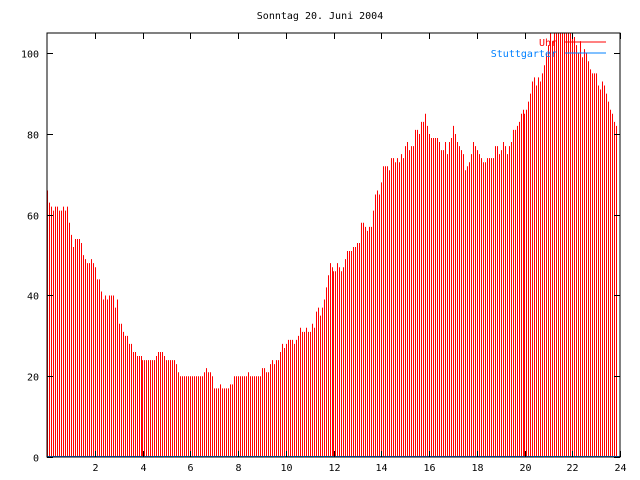 The image size is (640, 480). What do you see at coordinates (33, 217) in the screenshot?
I see `y-tick-label: 60` at bounding box center [33, 217].